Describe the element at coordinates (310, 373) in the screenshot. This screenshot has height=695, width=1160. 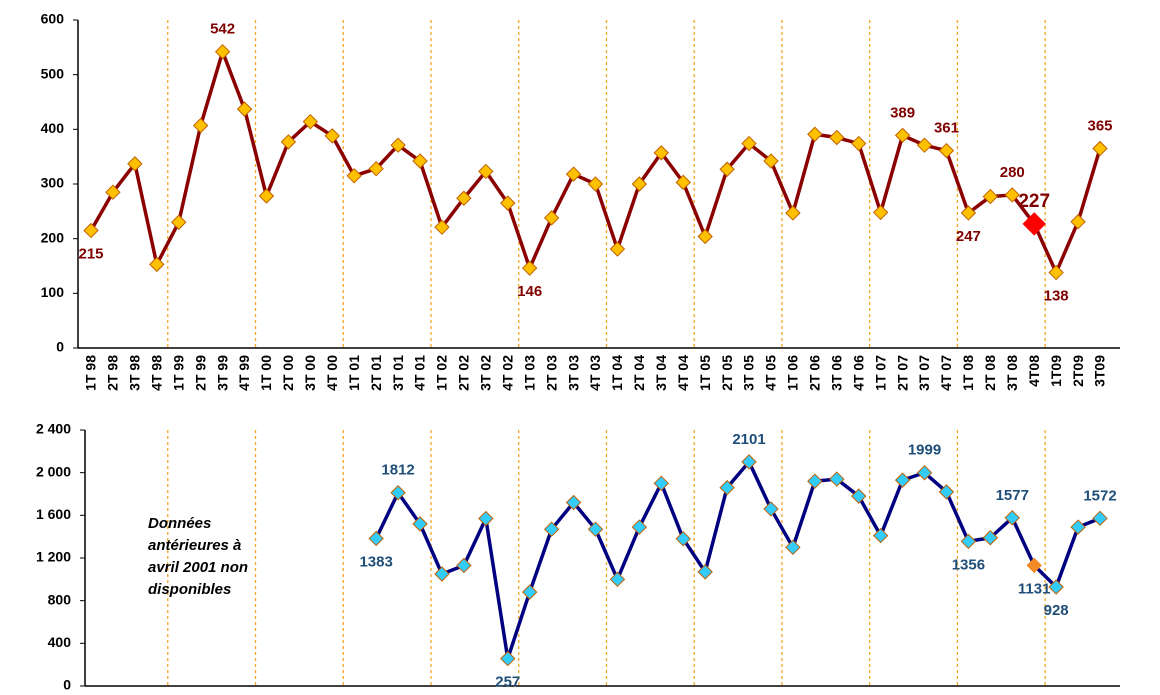
I see `x-tick-label: 3T 00` at that location.